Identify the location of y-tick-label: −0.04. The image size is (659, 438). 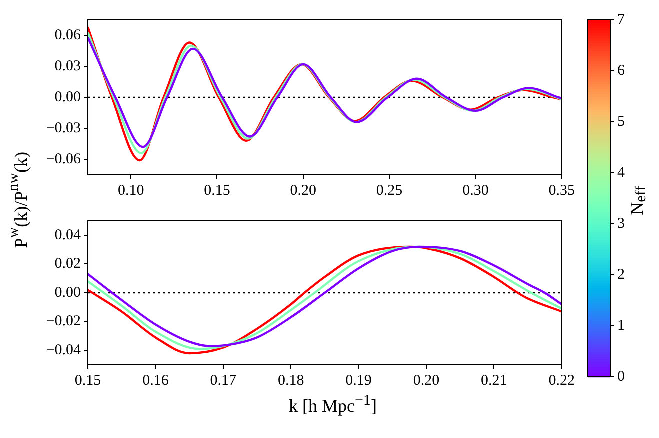
(64, 350).